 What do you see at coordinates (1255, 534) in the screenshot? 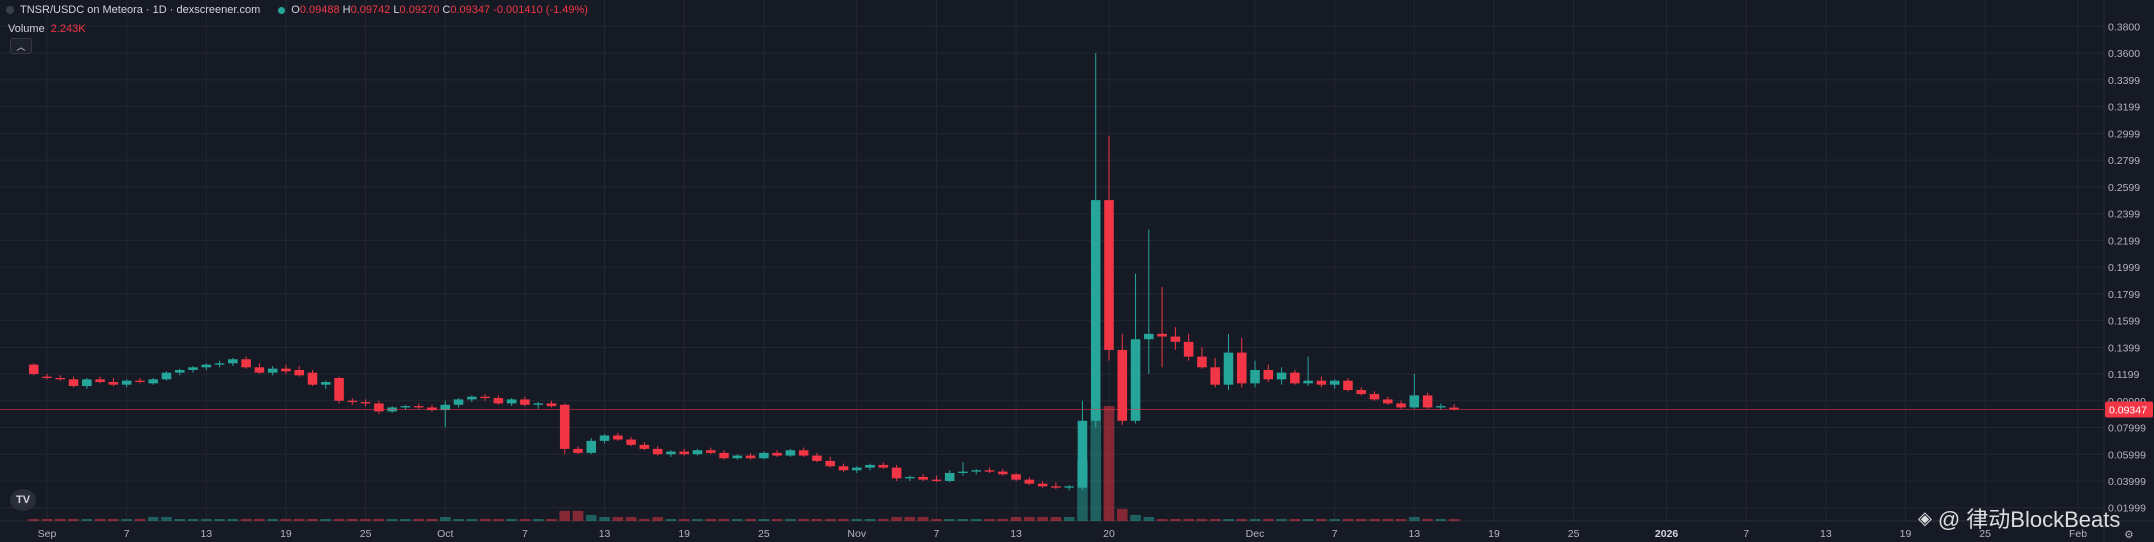
I see `x-tick-label: Dec` at bounding box center [1255, 534].